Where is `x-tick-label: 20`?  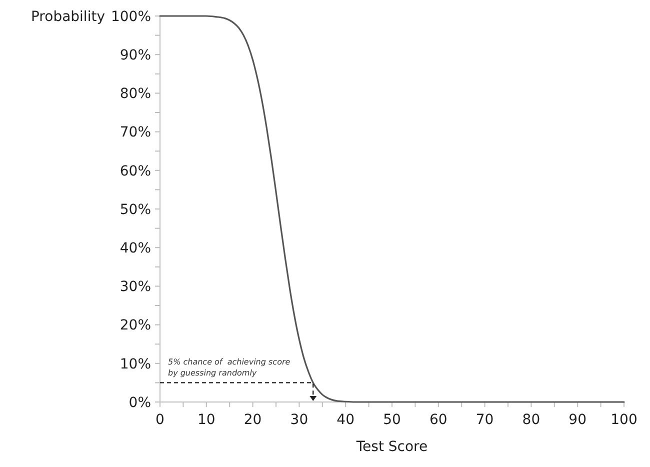 x-tick-label: 20 is located at coordinates (253, 420).